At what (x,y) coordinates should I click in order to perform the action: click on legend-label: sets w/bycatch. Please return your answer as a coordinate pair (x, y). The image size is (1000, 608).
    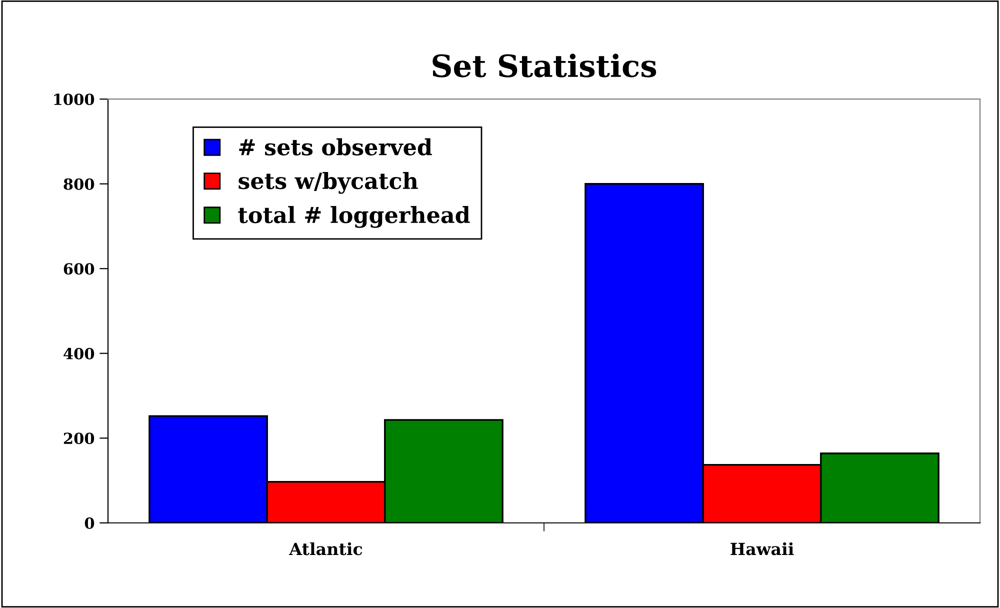
    Looking at the image, I should click on (328, 183).